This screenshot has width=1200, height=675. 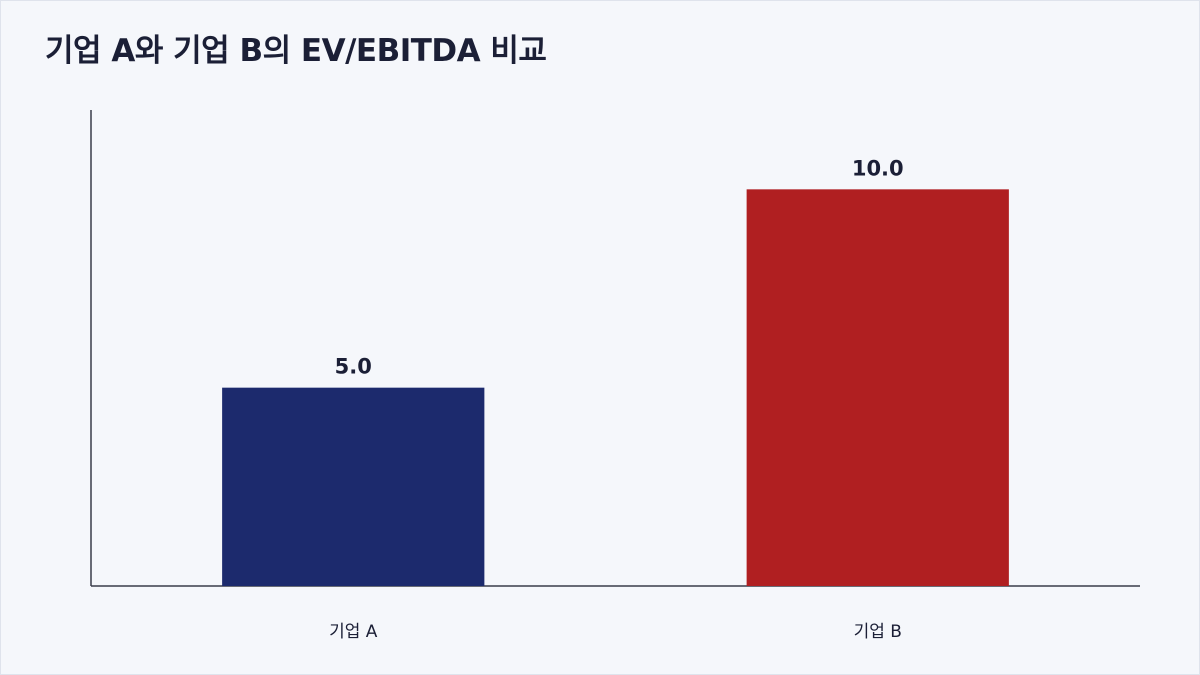 I want to click on bar-value-label: 5.0, so click(x=353, y=367).